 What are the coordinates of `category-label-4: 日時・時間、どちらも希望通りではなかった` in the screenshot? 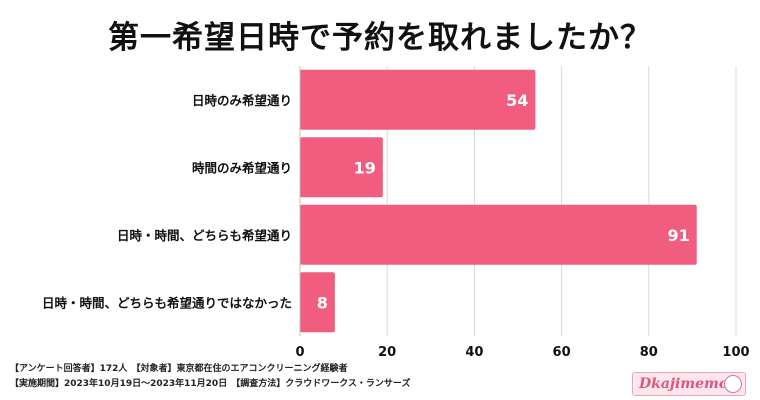 It's located at (167, 302).